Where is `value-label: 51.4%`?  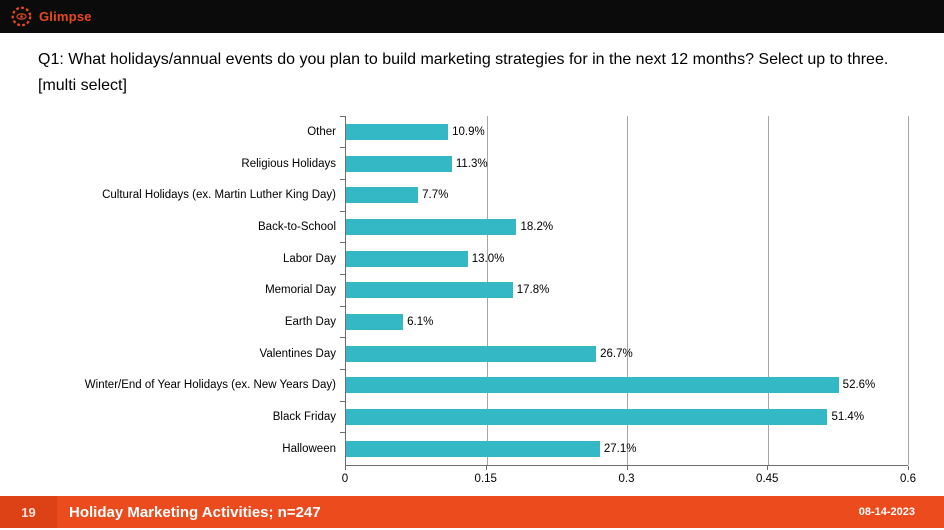
value-label: 51.4% is located at coordinates (848, 417).